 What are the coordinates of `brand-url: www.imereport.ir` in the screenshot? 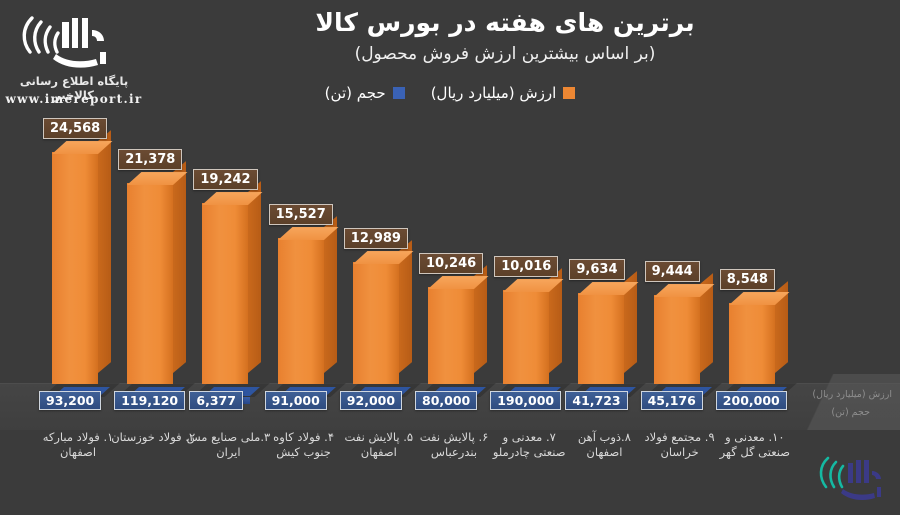 It's located at (74, 99).